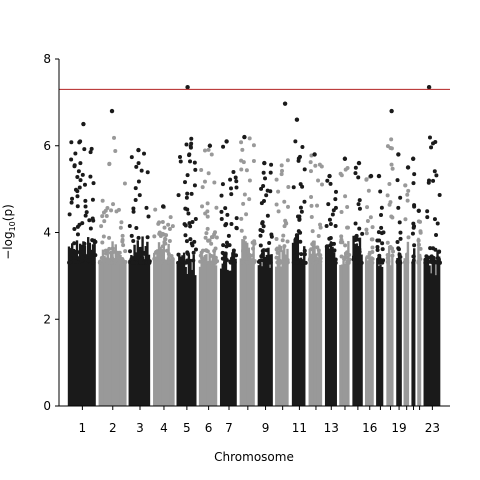 The image size is (480, 480). I want to click on x-tick-label-chr-23: 23, so click(432, 428).